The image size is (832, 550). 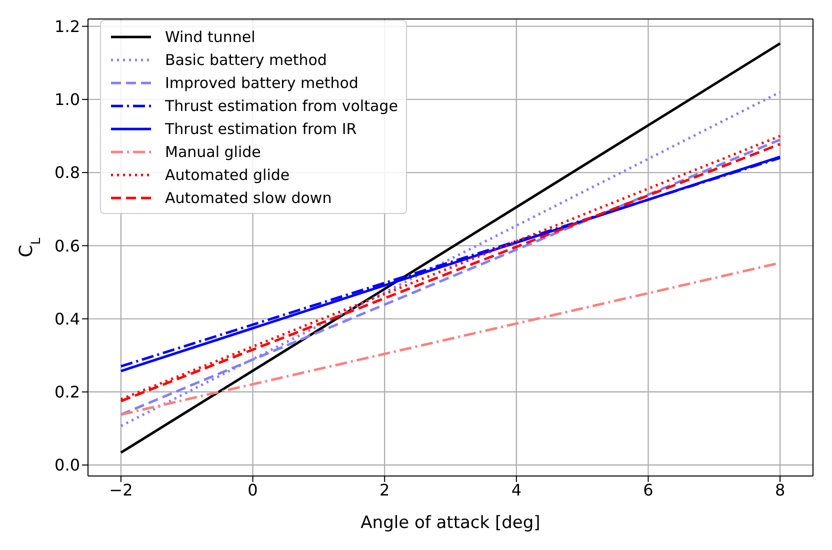 What do you see at coordinates (253, 490) in the screenshot?
I see `x-tick-label: 0` at bounding box center [253, 490].